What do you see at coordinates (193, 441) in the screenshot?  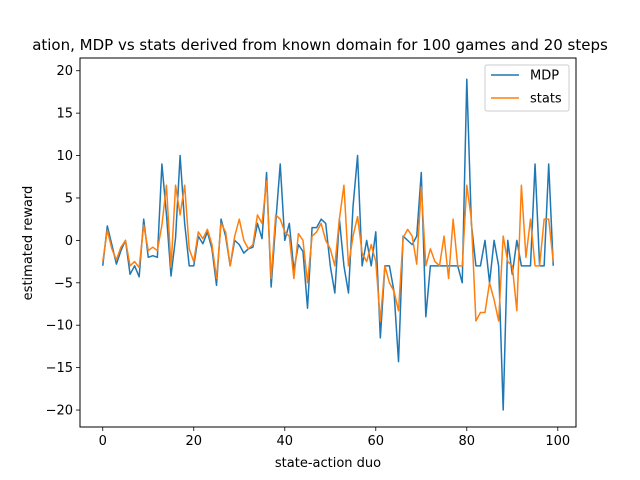 I see `x-tick-label: 20` at bounding box center [193, 441].